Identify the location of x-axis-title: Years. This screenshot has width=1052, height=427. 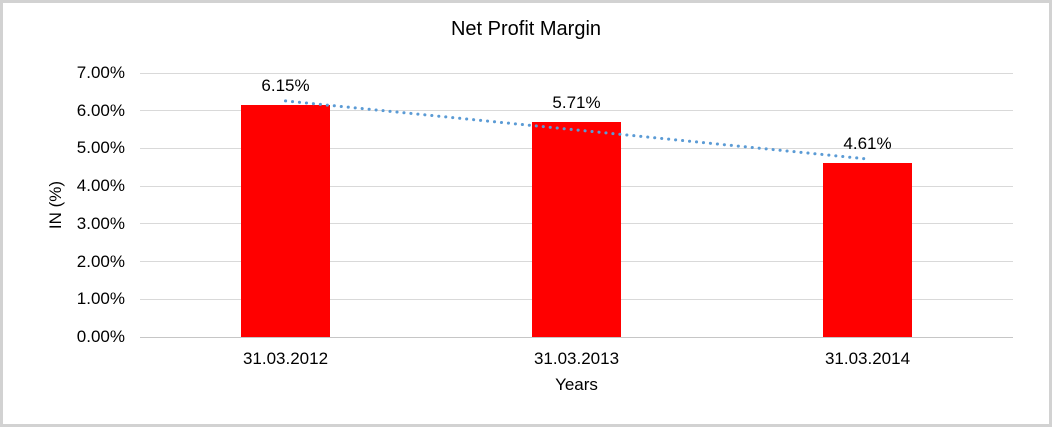
(576, 384).